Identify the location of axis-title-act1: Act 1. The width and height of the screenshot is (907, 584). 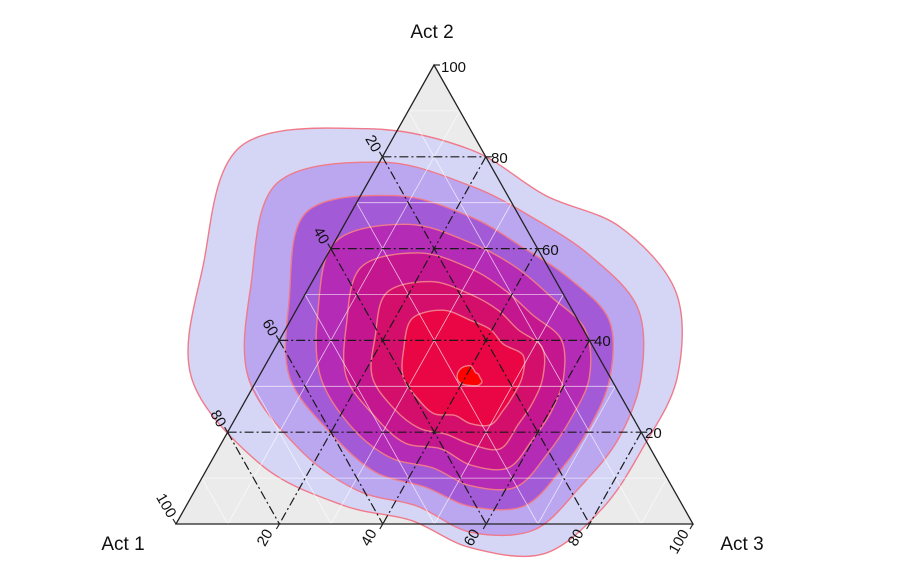
(122, 544).